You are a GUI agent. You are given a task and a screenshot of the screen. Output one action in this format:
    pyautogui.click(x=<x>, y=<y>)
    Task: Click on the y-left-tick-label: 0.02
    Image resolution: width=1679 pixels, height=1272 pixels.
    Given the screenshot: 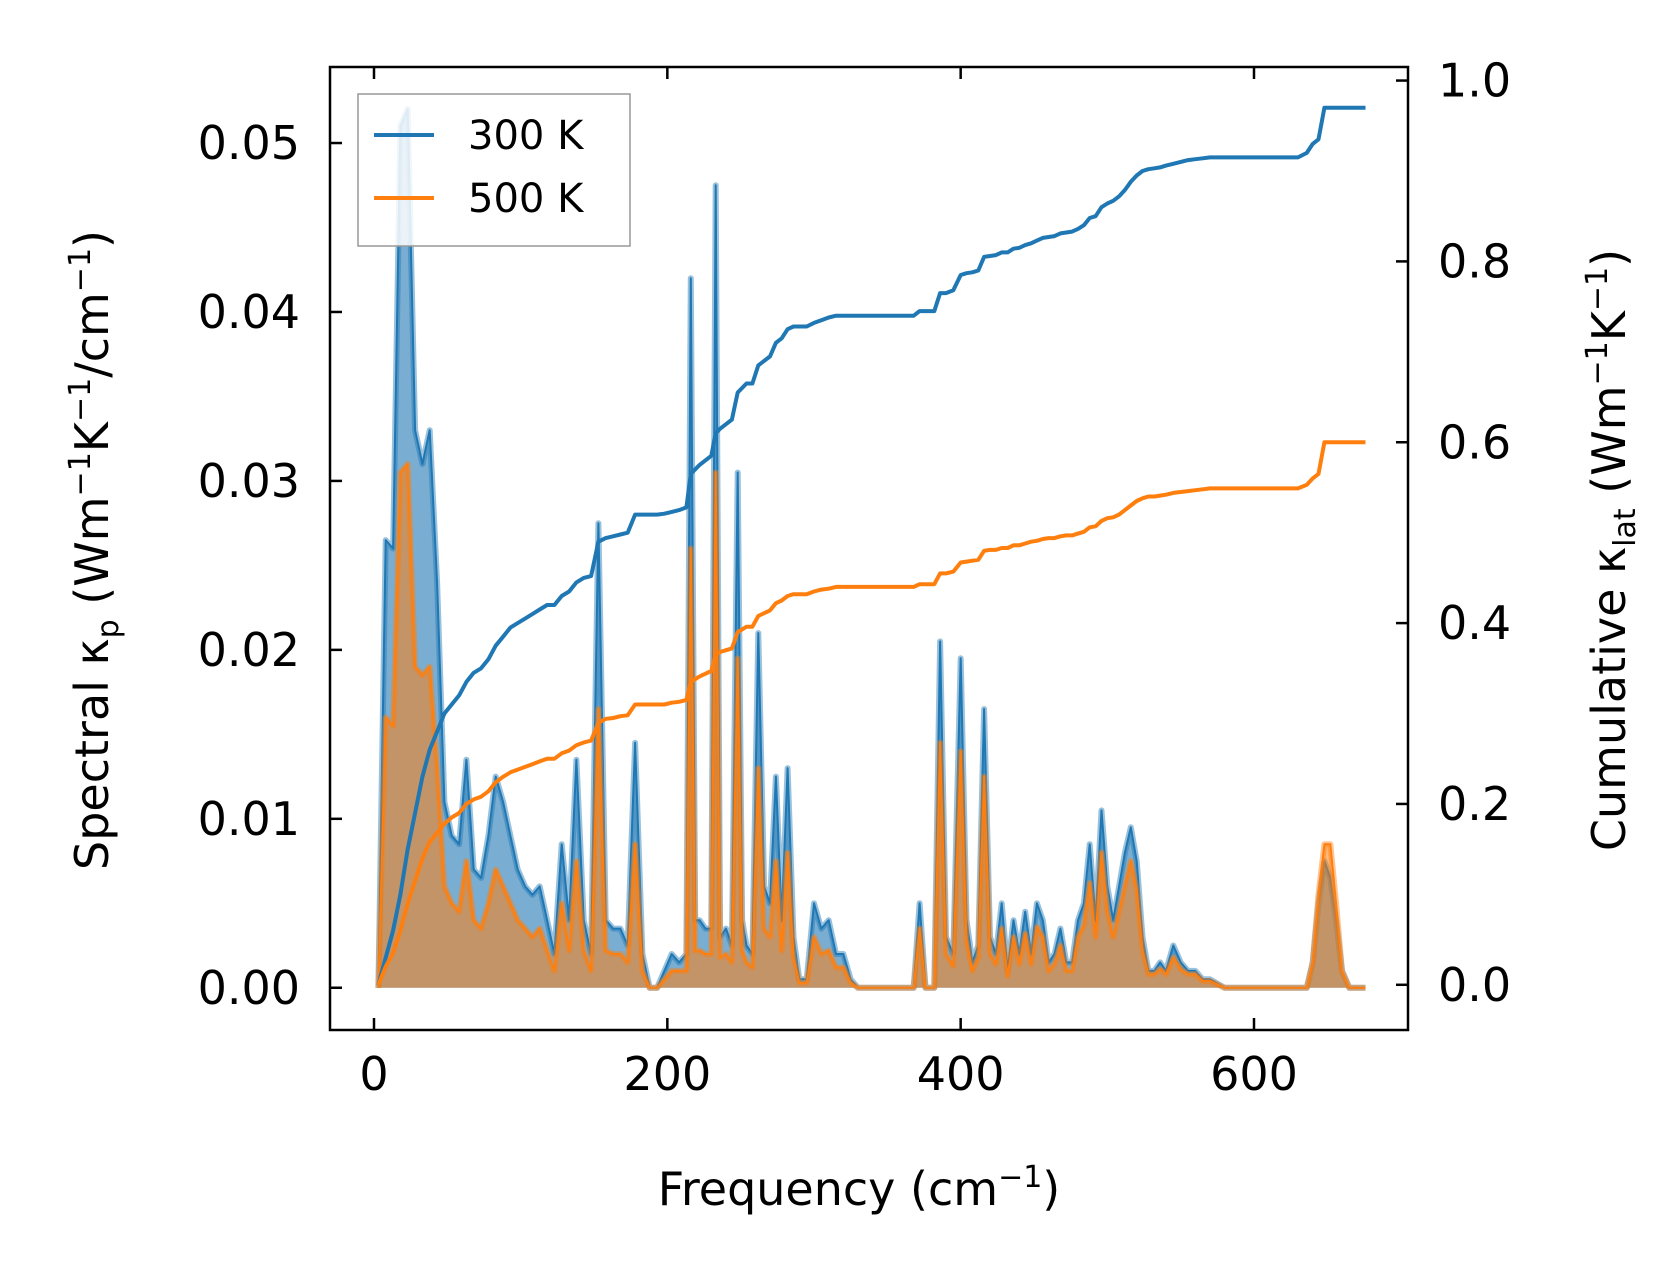 What is the action you would take?
    pyautogui.click(x=249, y=650)
    